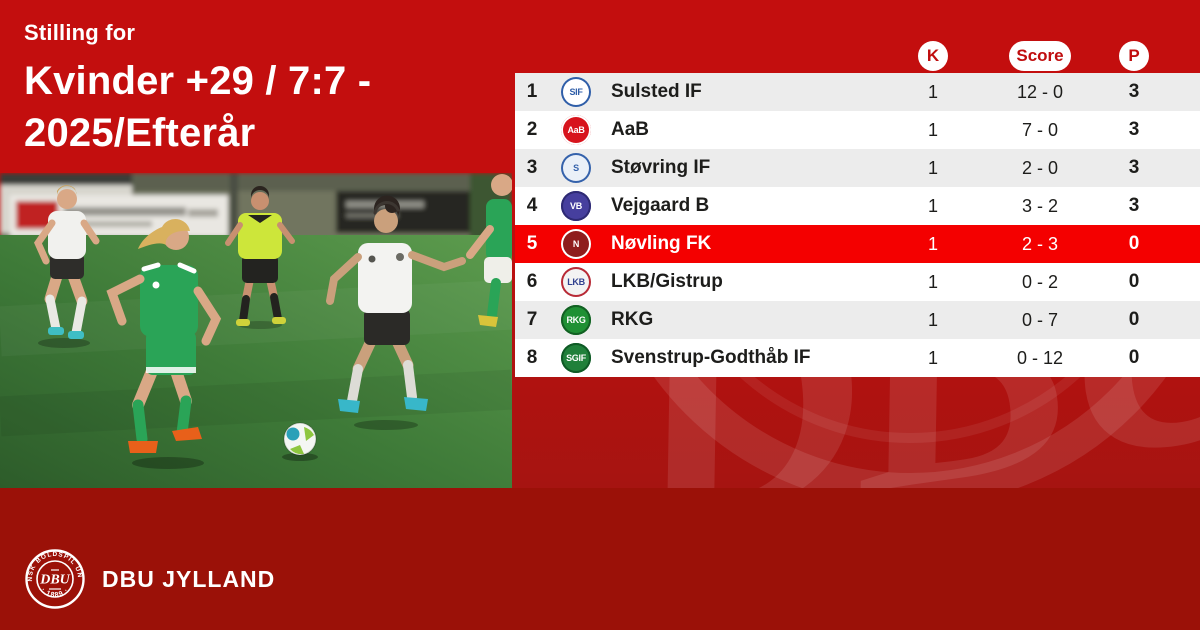  Describe the element at coordinates (857, 358) in the screenshot. I see `table-row: 8 SGIF Svenstrup-Godthåb IF 1 0 - 12 0` at that location.